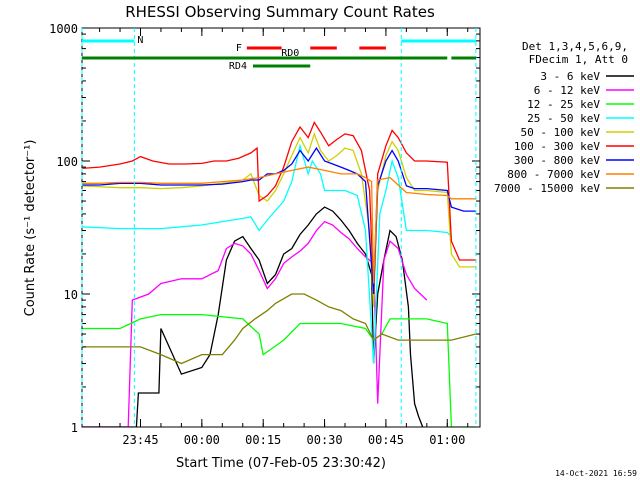 Image resolution: width=640 pixels, height=480 pixels. I want to click on x-tick-label-5: 00:45, so click(386, 440).